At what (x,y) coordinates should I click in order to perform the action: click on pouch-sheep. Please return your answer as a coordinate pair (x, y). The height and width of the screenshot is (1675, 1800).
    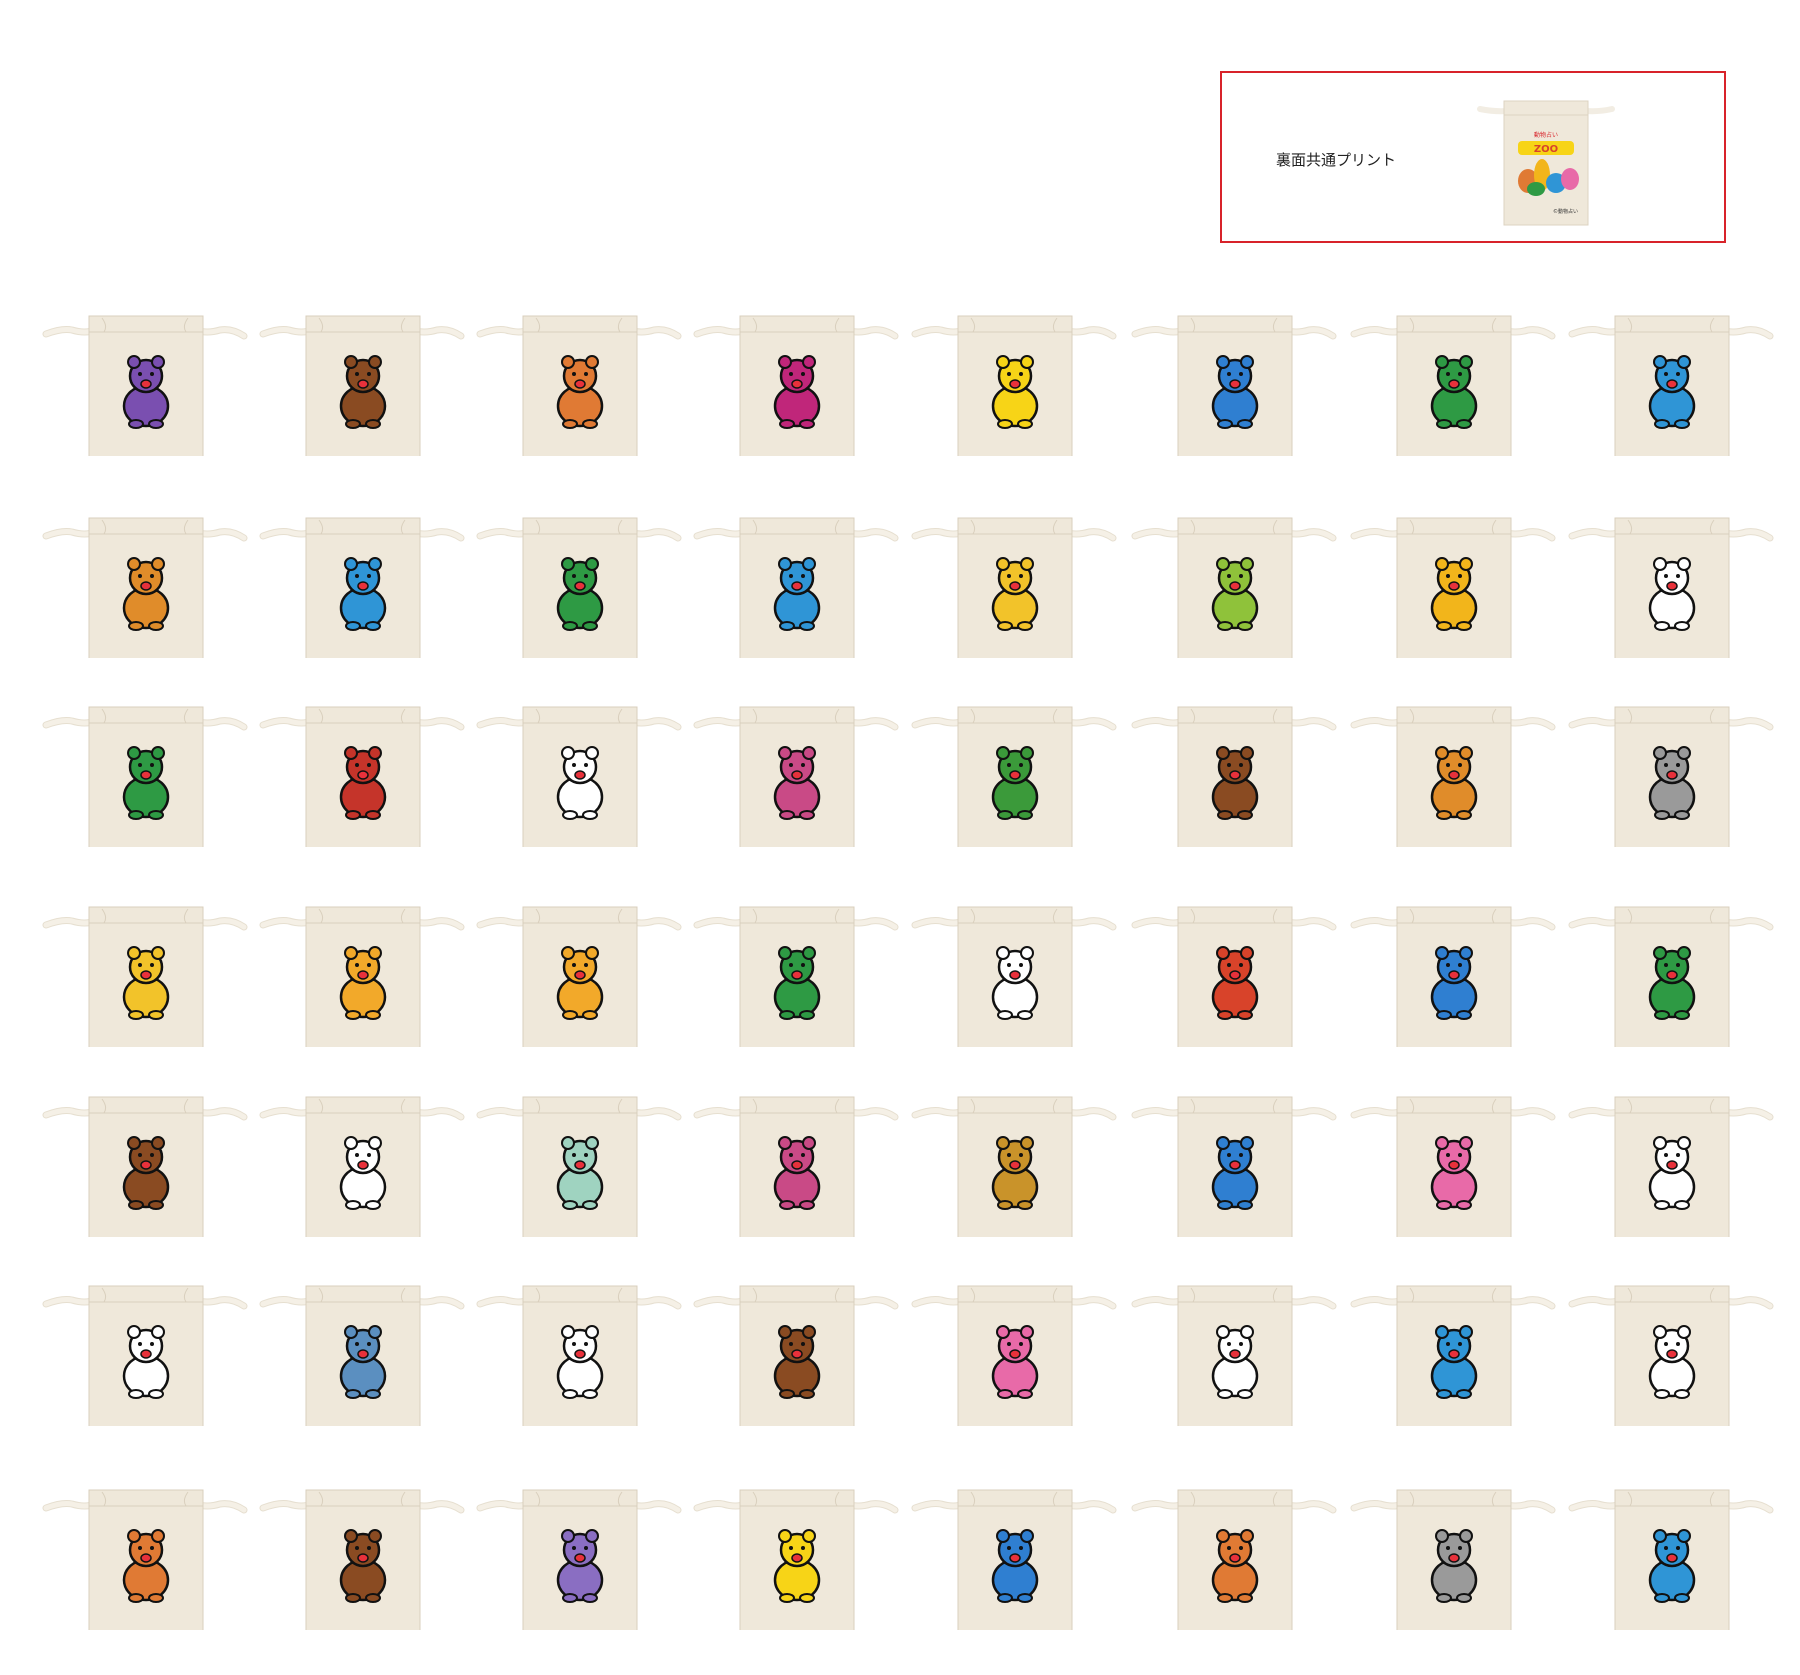
    Looking at the image, I should click on (1671, 1351).